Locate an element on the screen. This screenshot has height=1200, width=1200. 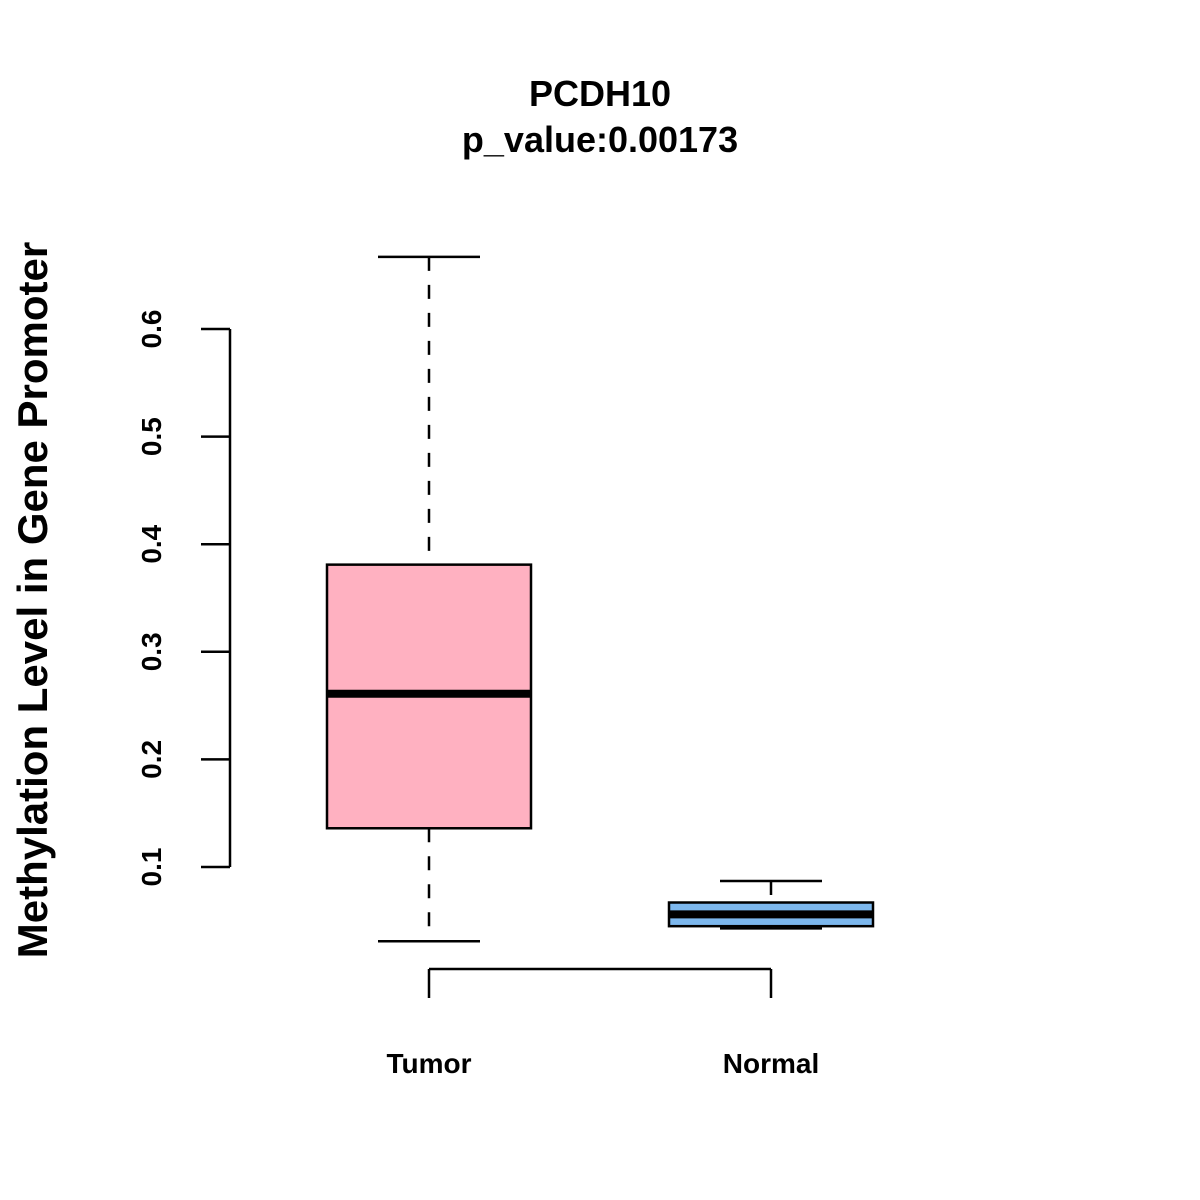
y-tick-label: 0.1 is located at coordinates (151, 867).